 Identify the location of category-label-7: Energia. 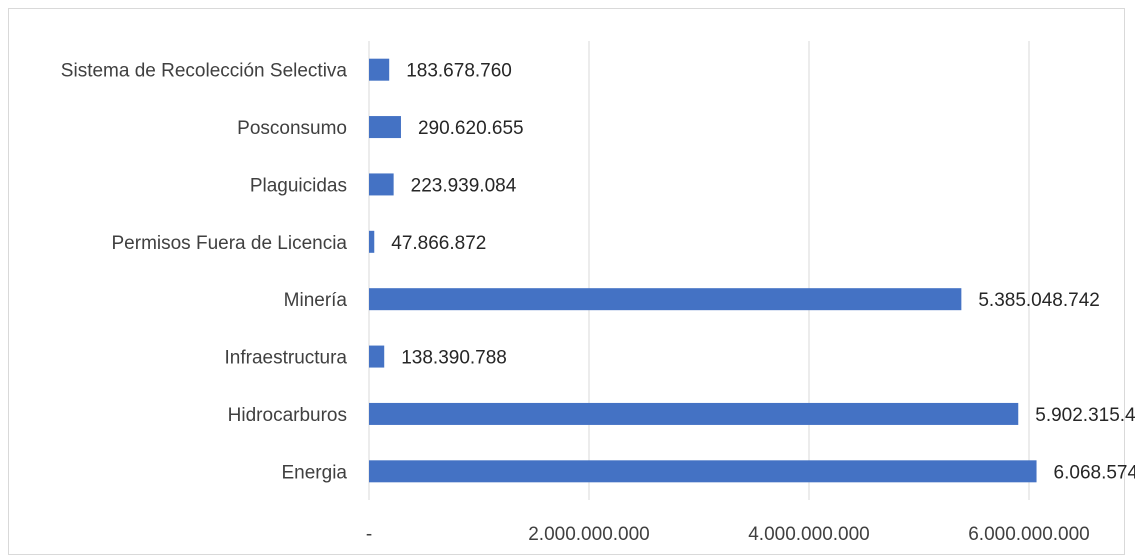
(315, 472).